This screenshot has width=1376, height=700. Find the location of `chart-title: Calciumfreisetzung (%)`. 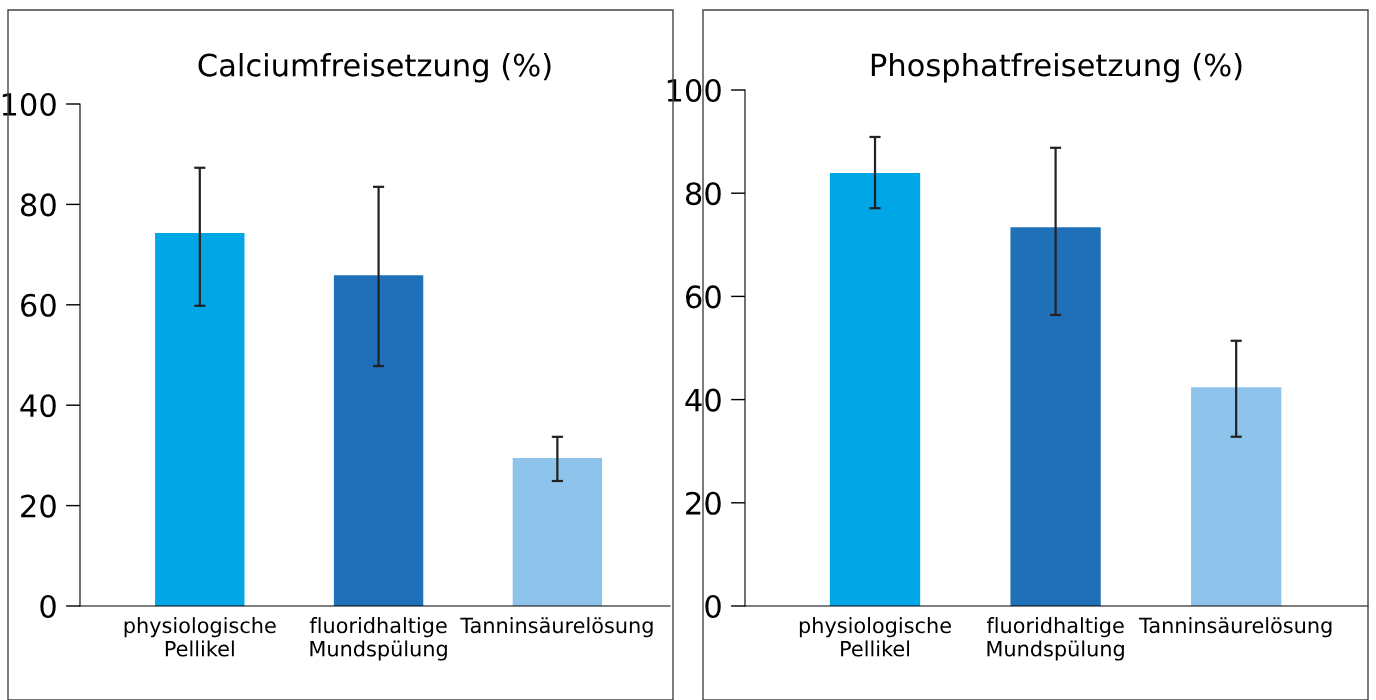

chart-title: Calciumfreisetzung (%) is located at coordinates (374, 68).